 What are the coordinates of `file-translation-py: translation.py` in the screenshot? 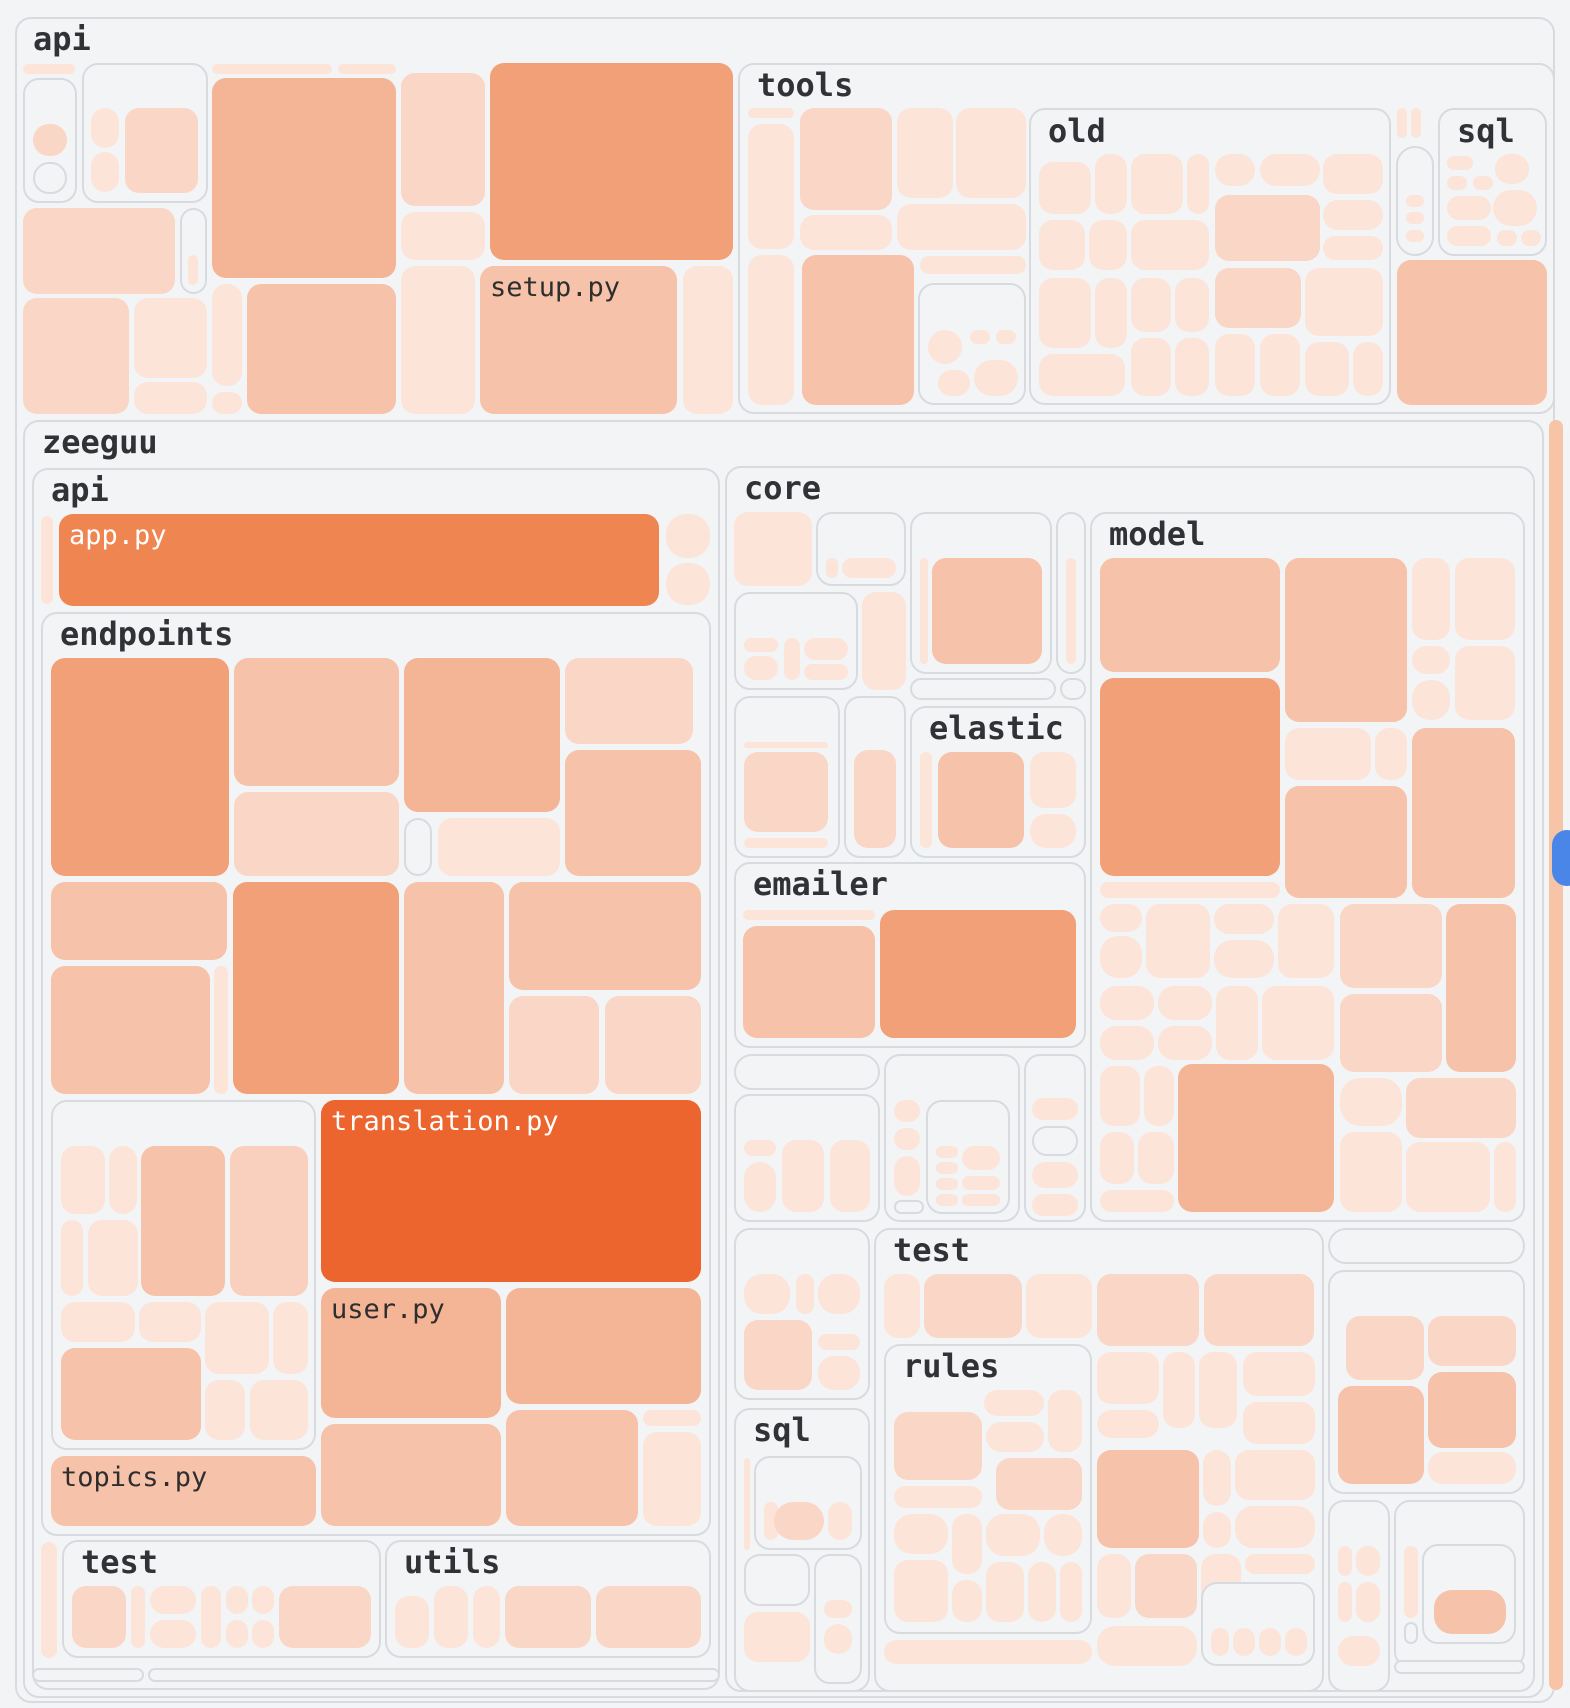 It's located at (511, 1191).